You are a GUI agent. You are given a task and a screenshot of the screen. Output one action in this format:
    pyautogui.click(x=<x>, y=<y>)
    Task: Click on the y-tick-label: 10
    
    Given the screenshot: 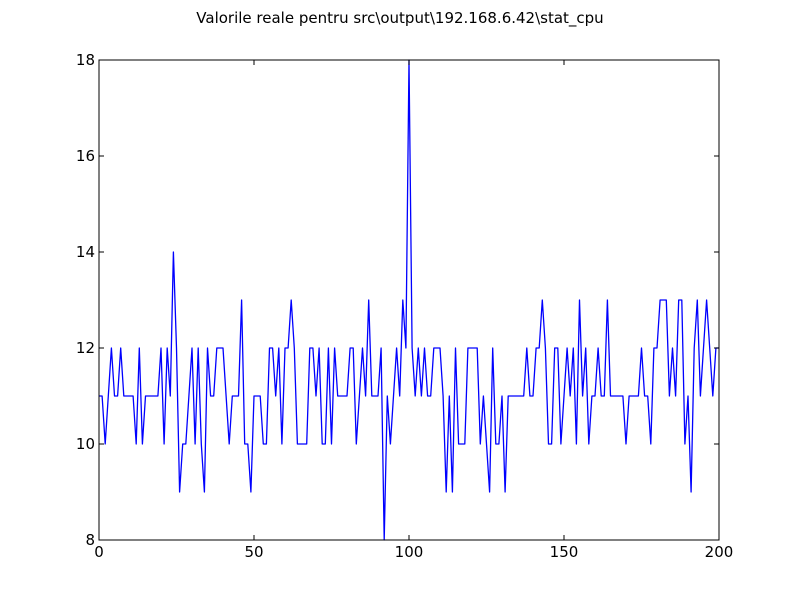 What is the action you would take?
    pyautogui.click(x=85, y=444)
    